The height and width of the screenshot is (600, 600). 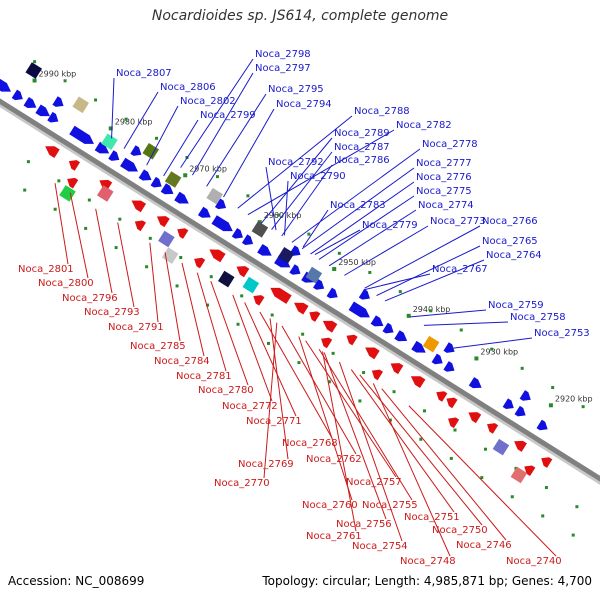 What do you see at coordinates (334, 459) in the screenshot?
I see `reverse-gene-label: Noca_2762` at bounding box center [334, 459].